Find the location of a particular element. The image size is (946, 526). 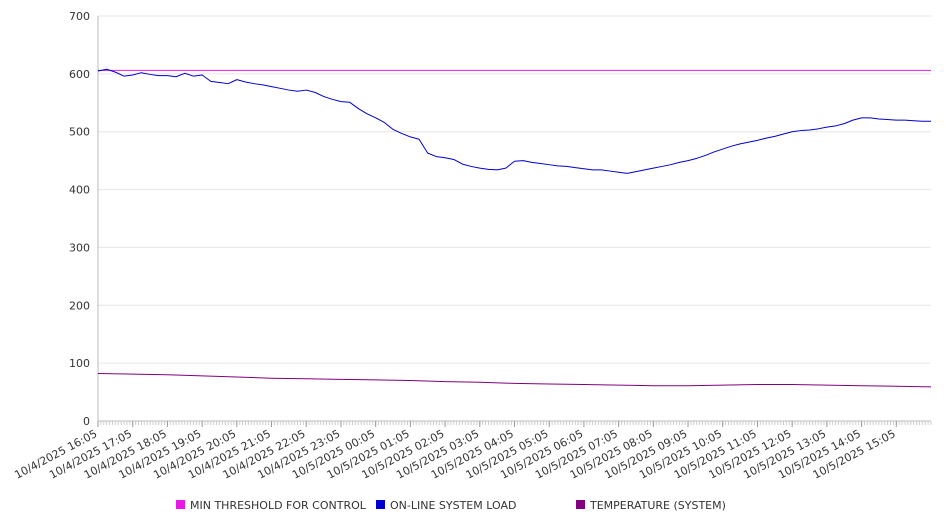

y-tick-label: 0 is located at coordinates (86, 421).